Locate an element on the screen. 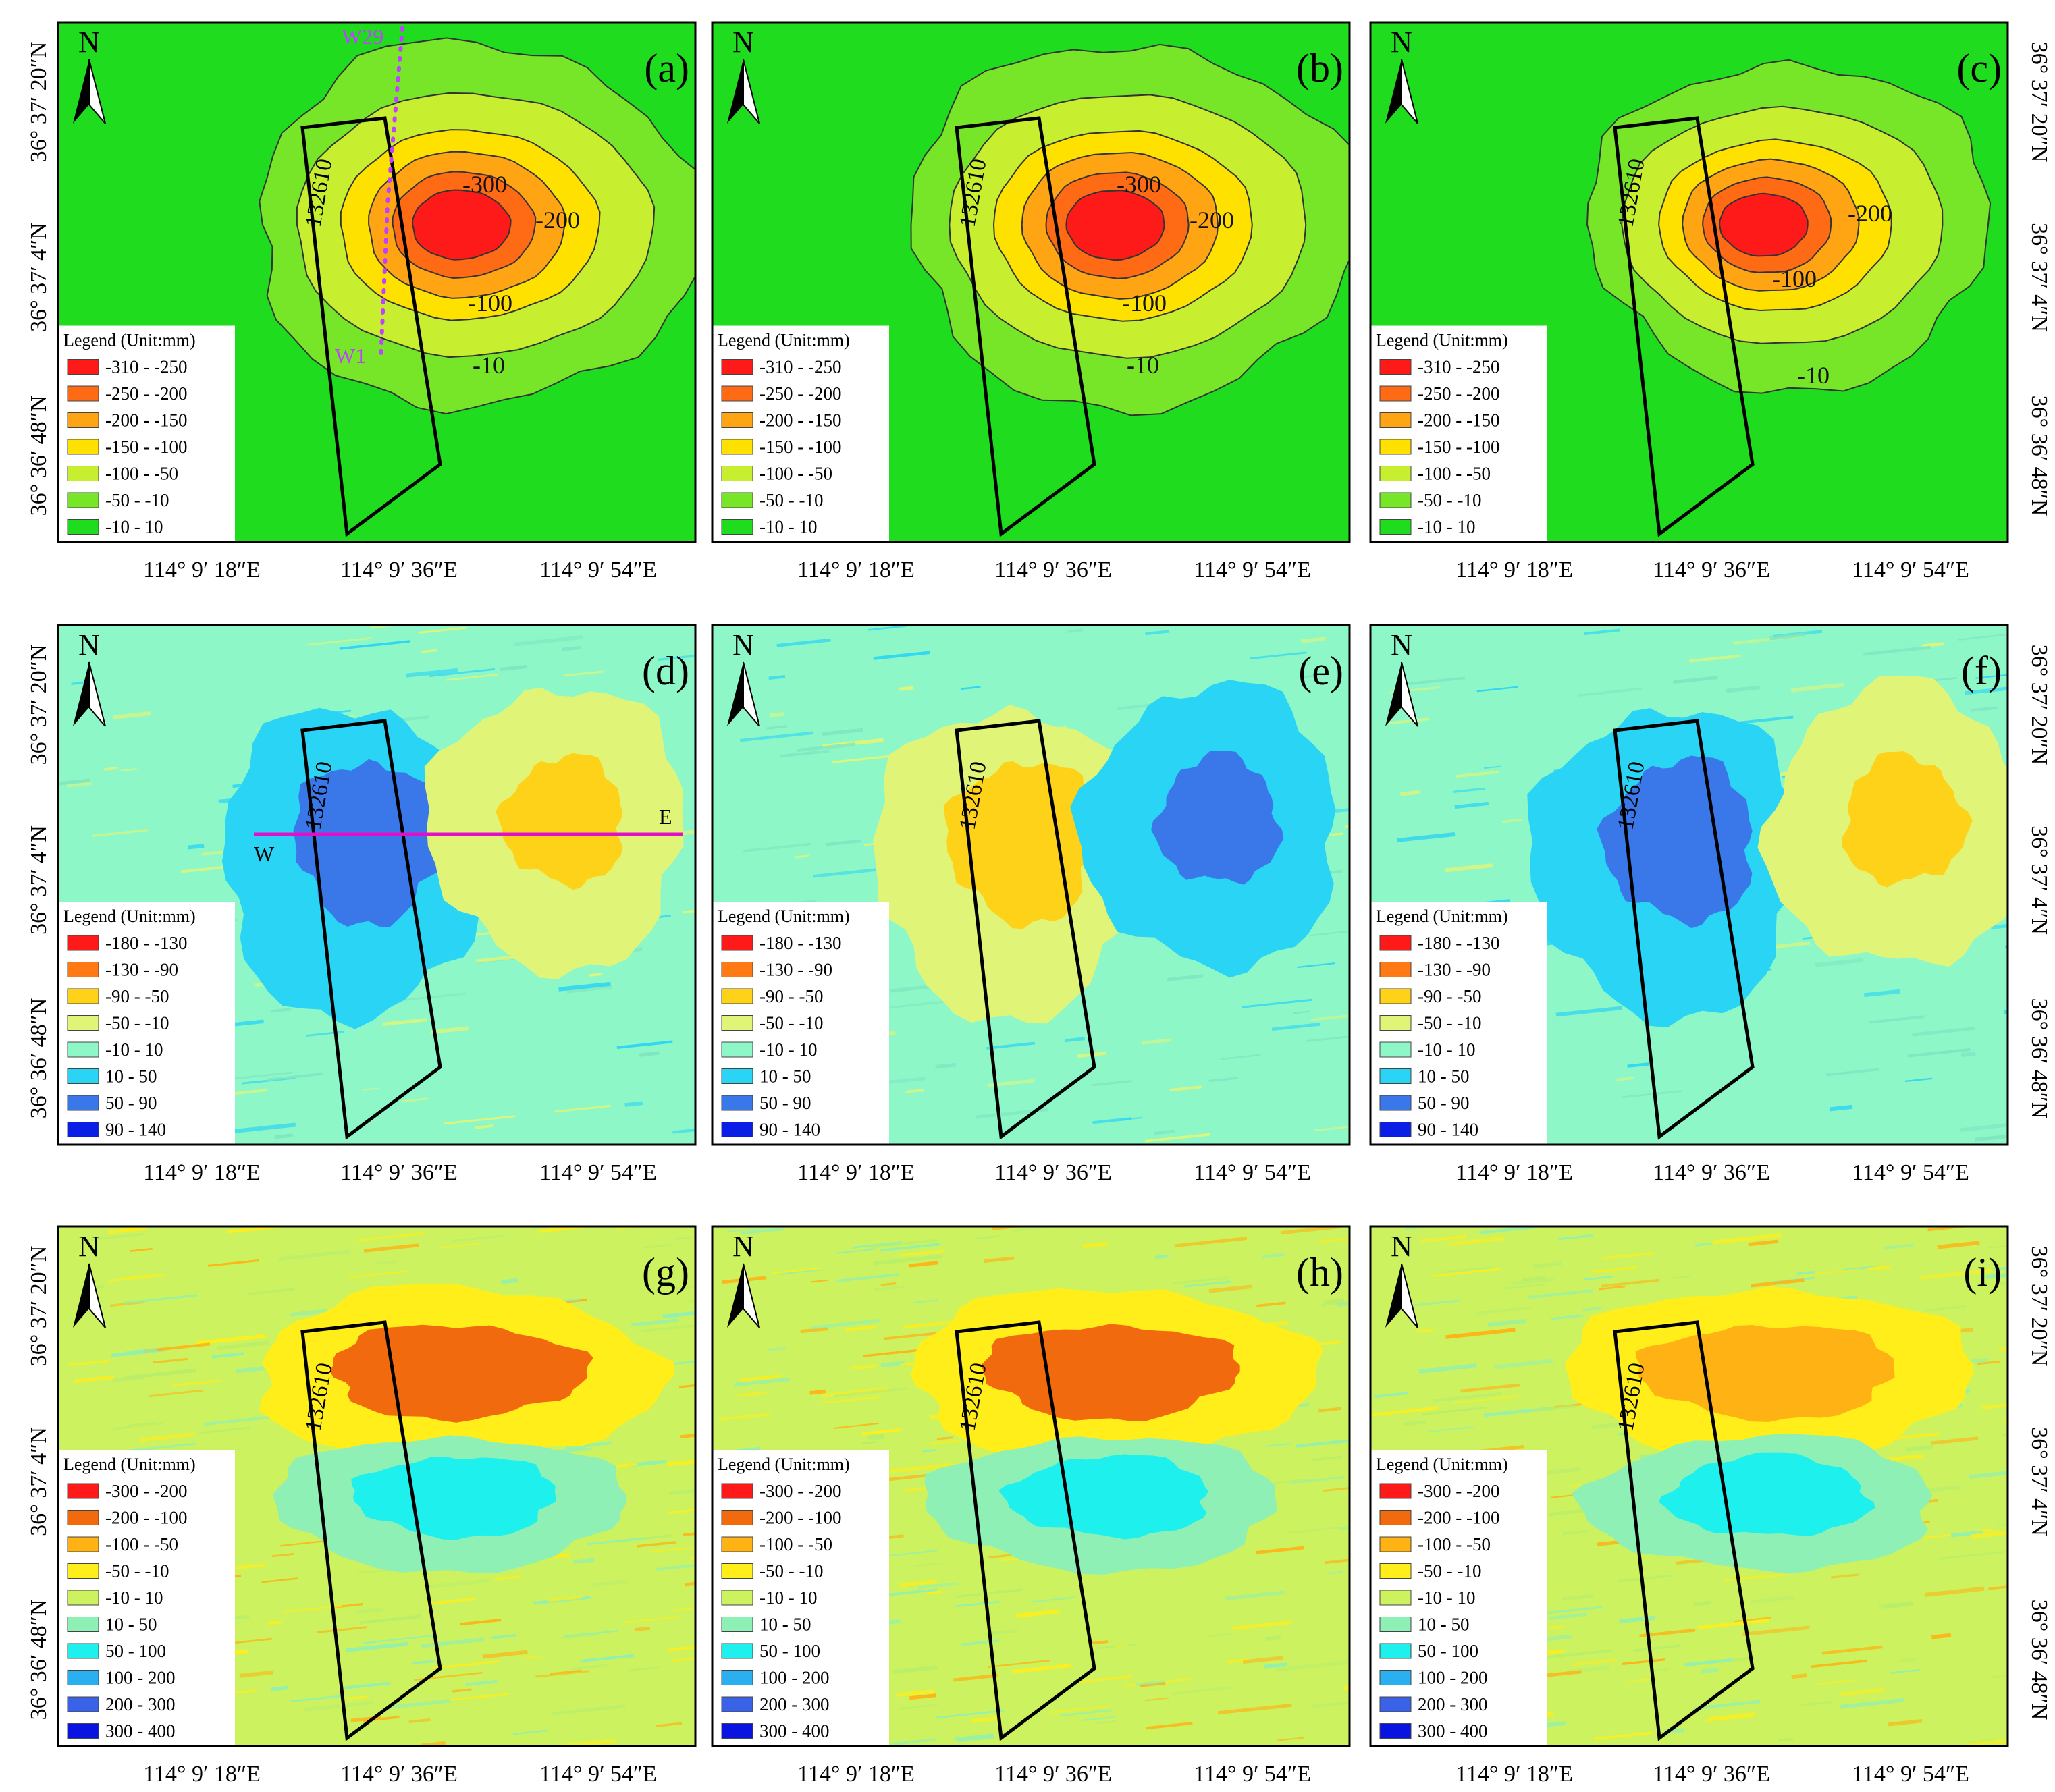 This screenshot has width=2055, height=1792. longitude-tick-label: 114° 9′ 18″E is located at coordinates (1515, 570).